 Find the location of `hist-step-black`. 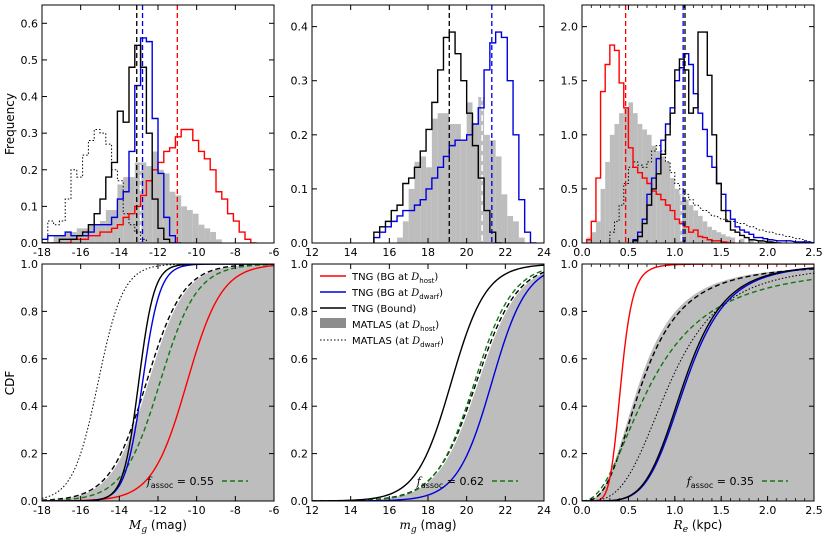

hist-step-black is located at coordinates (437, 137).